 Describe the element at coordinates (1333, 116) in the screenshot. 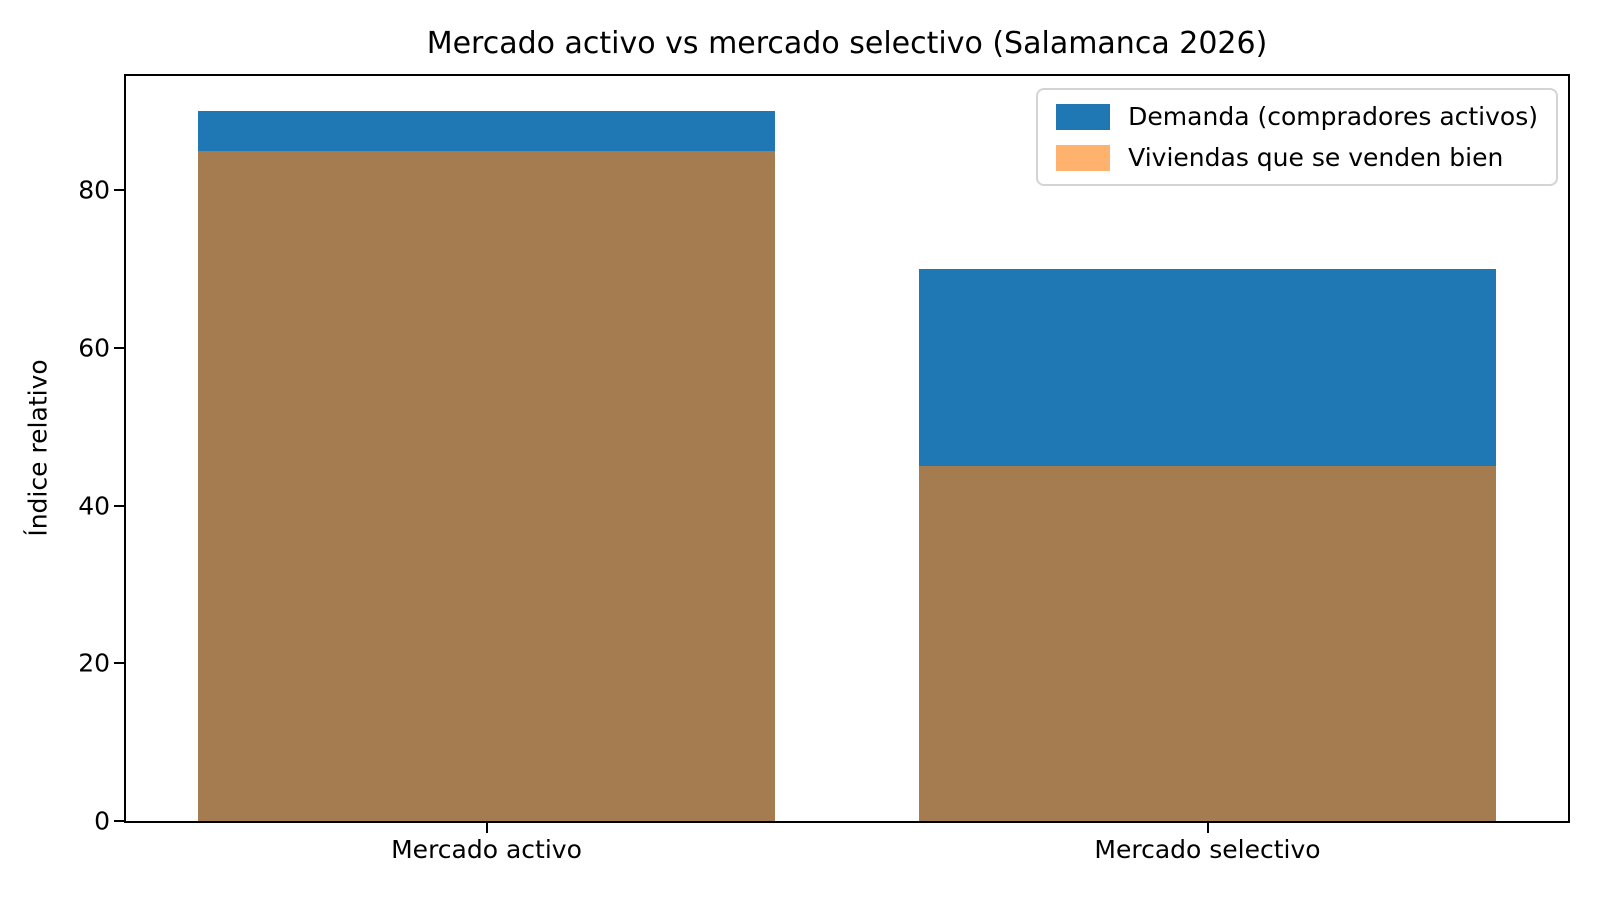

I see `legend-label-0: Demanda (compradores activos)` at that location.